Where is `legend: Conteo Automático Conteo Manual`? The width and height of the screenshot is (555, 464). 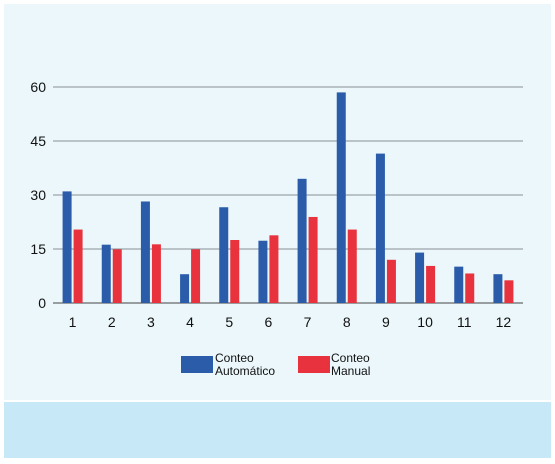 legend: Conteo Automático Conteo Manual is located at coordinates (275, 364).